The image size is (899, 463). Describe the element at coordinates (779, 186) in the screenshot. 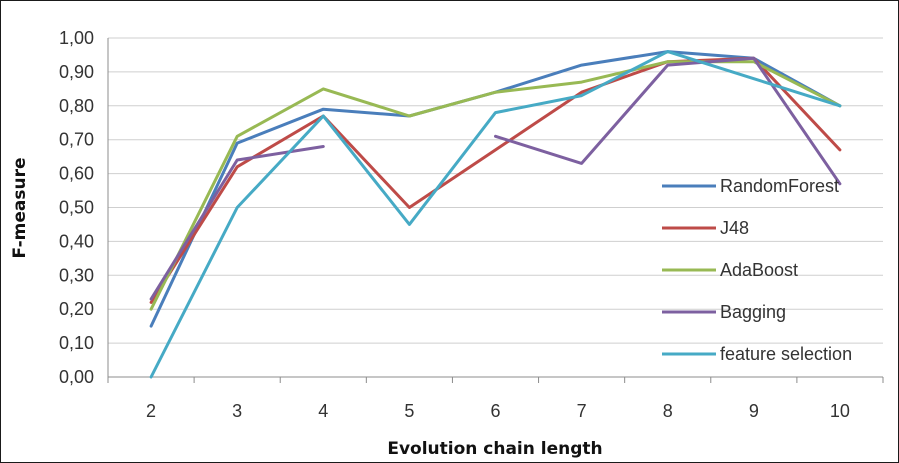

I see `legend-label: RandomForest` at that location.